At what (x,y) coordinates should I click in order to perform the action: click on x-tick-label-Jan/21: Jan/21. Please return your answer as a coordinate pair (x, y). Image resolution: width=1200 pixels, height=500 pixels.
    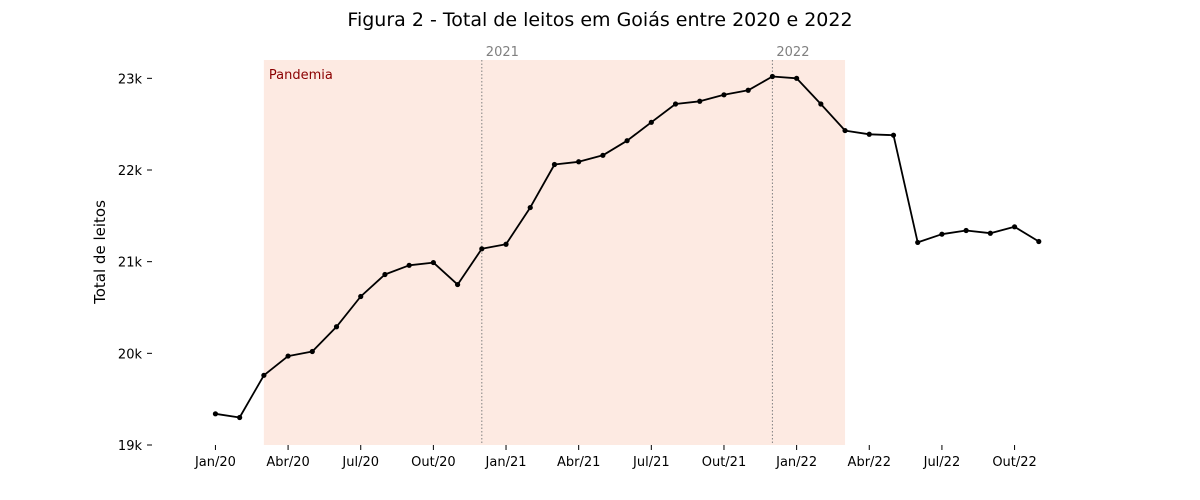
    Looking at the image, I should click on (506, 462).